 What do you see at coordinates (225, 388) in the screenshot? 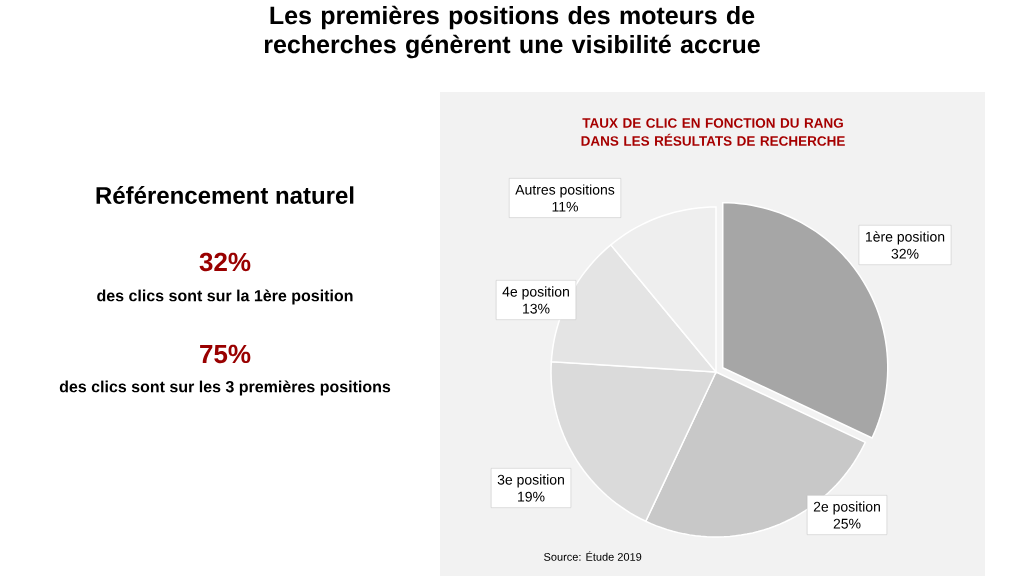
I see `text: des clics sont sur les 3 premières positions` at bounding box center [225, 388].